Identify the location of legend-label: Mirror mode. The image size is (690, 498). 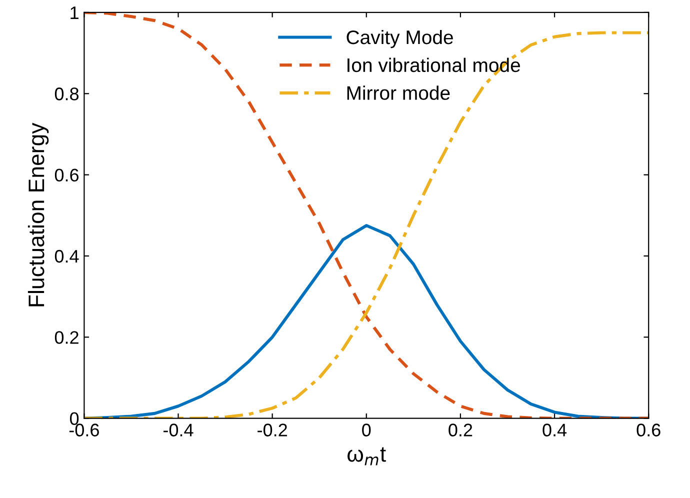
(398, 93).